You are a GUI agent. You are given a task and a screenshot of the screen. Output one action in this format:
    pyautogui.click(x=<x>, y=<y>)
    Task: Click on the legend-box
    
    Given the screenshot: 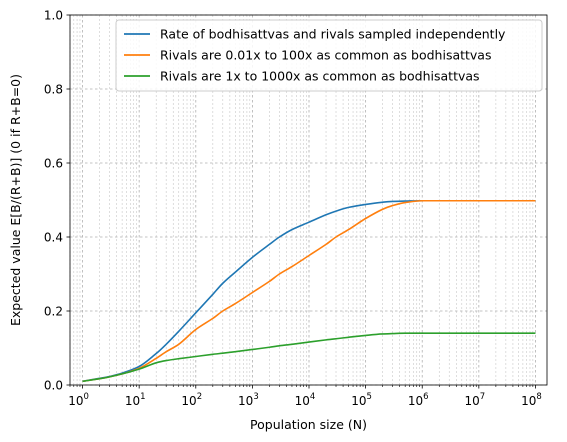 What is the action you would take?
    pyautogui.click(x=329, y=55)
    